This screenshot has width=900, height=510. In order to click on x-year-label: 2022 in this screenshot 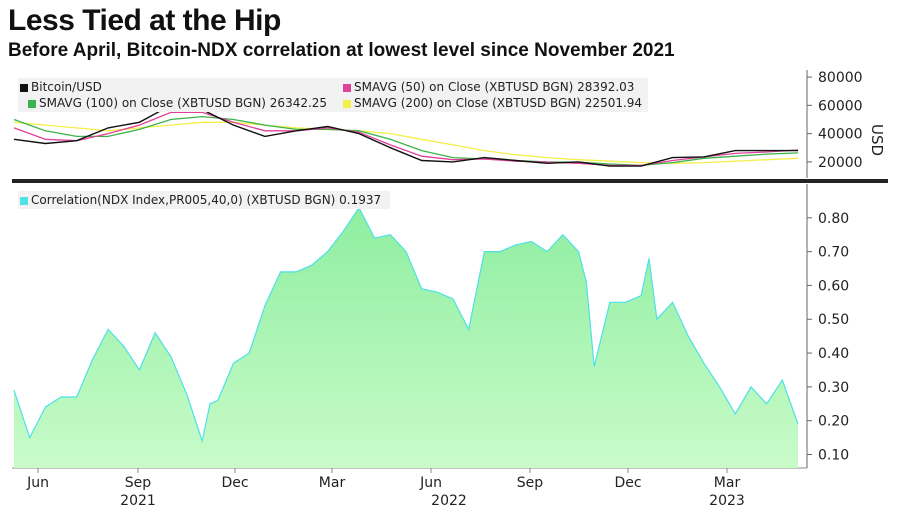, I will do `click(449, 501)`.